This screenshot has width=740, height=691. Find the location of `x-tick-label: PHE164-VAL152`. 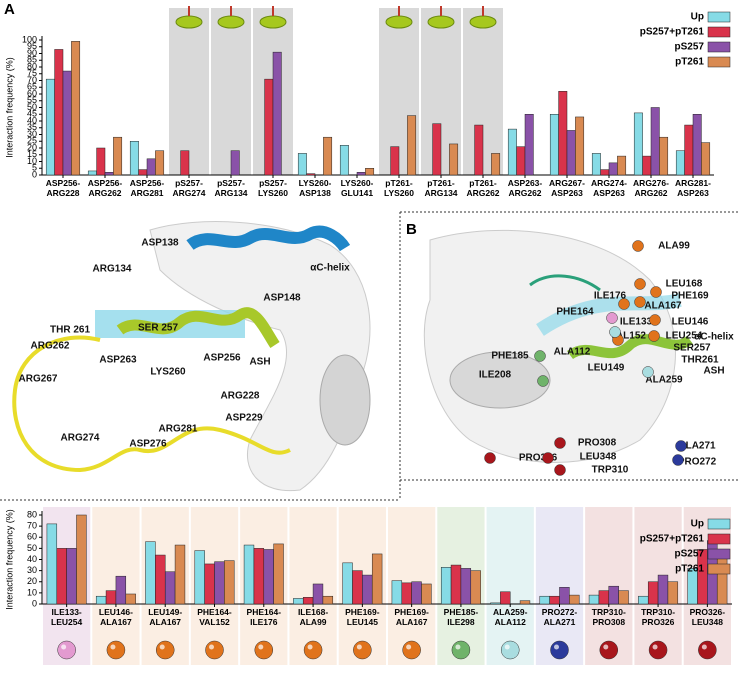

x-tick-label: PHE164-VAL152 is located at coordinates (214, 617).